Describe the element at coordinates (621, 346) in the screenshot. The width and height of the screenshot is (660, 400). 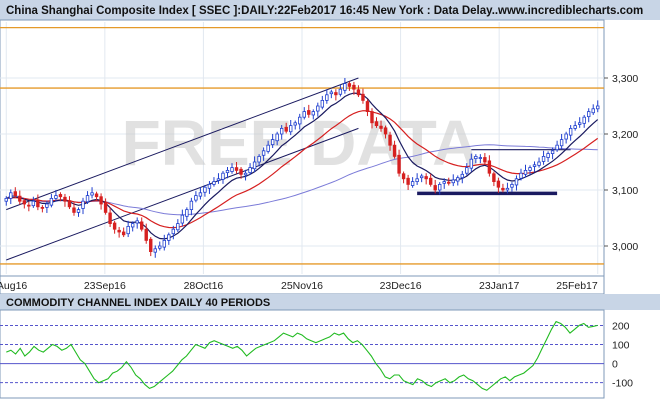
I see `cci-tick-label: 100` at that location.